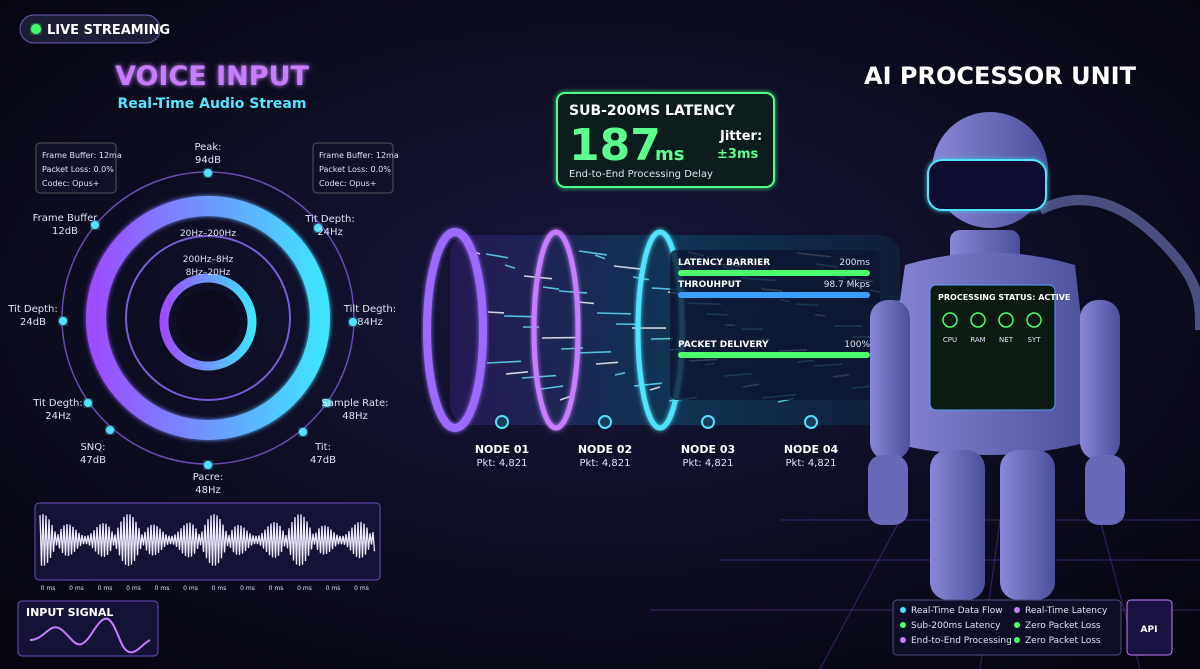 The image size is (1200, 669). Describe the element at coordinates (1000, 76) in the screenshot. I see `processor-title: AI PROCESSOR UNIT` at that location.